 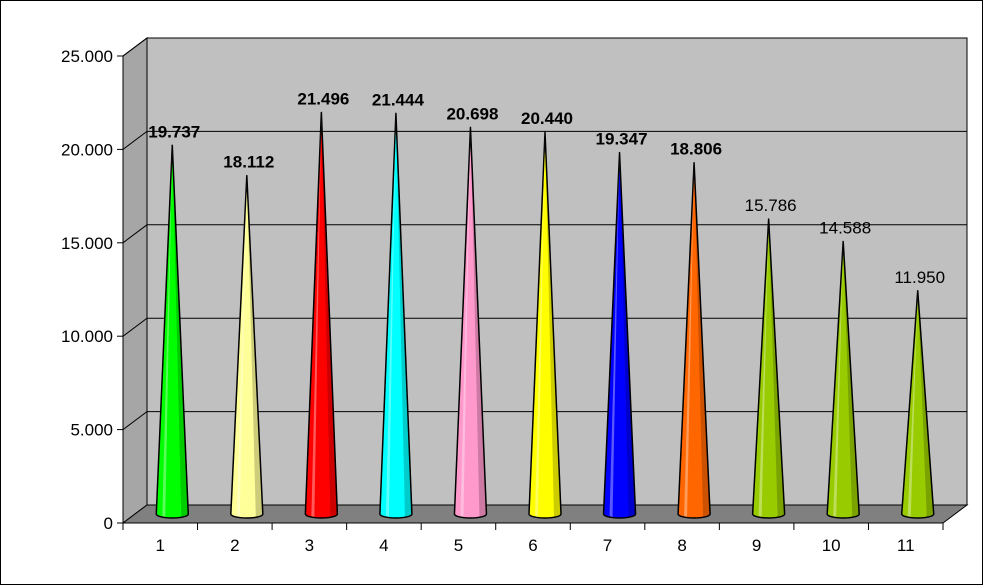 What do you see at coordinates (309, 545) in the screenshot?
I see `x-tick-label: 3` at bounding box center [309, 545].